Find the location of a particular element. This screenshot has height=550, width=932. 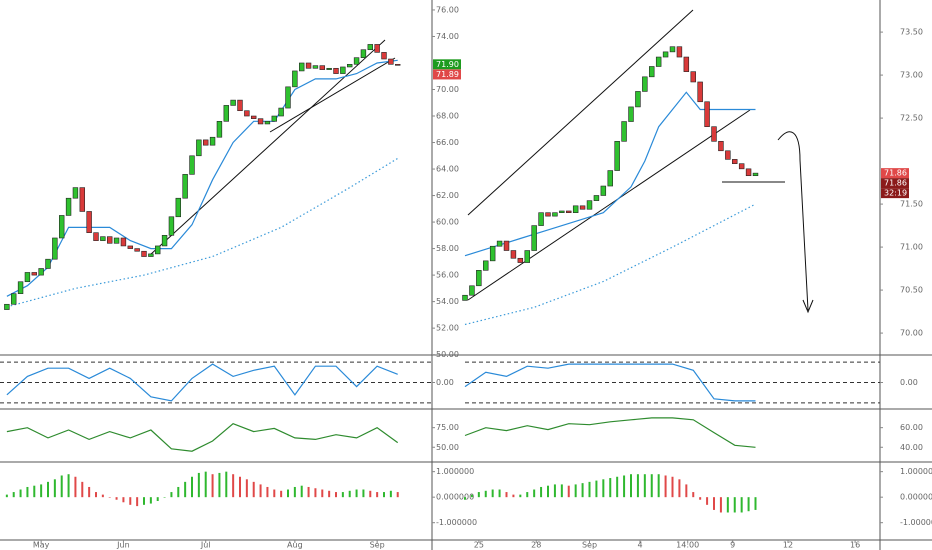

y-tick-label: 74.00 is located at coordinates (447, 36).